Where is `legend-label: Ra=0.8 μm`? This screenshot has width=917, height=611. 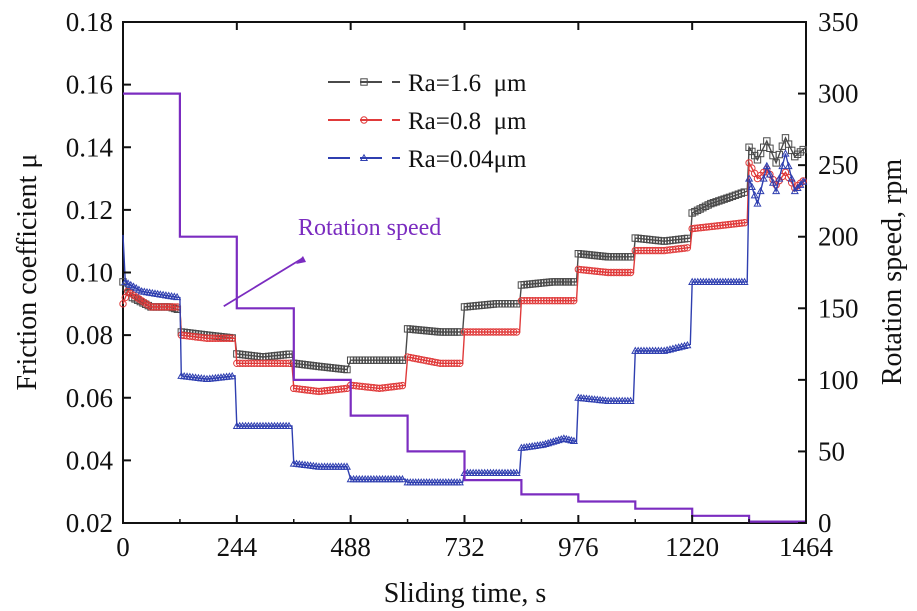
legend-label: Ra=0.8 μm is located at coordinates (467, 121).